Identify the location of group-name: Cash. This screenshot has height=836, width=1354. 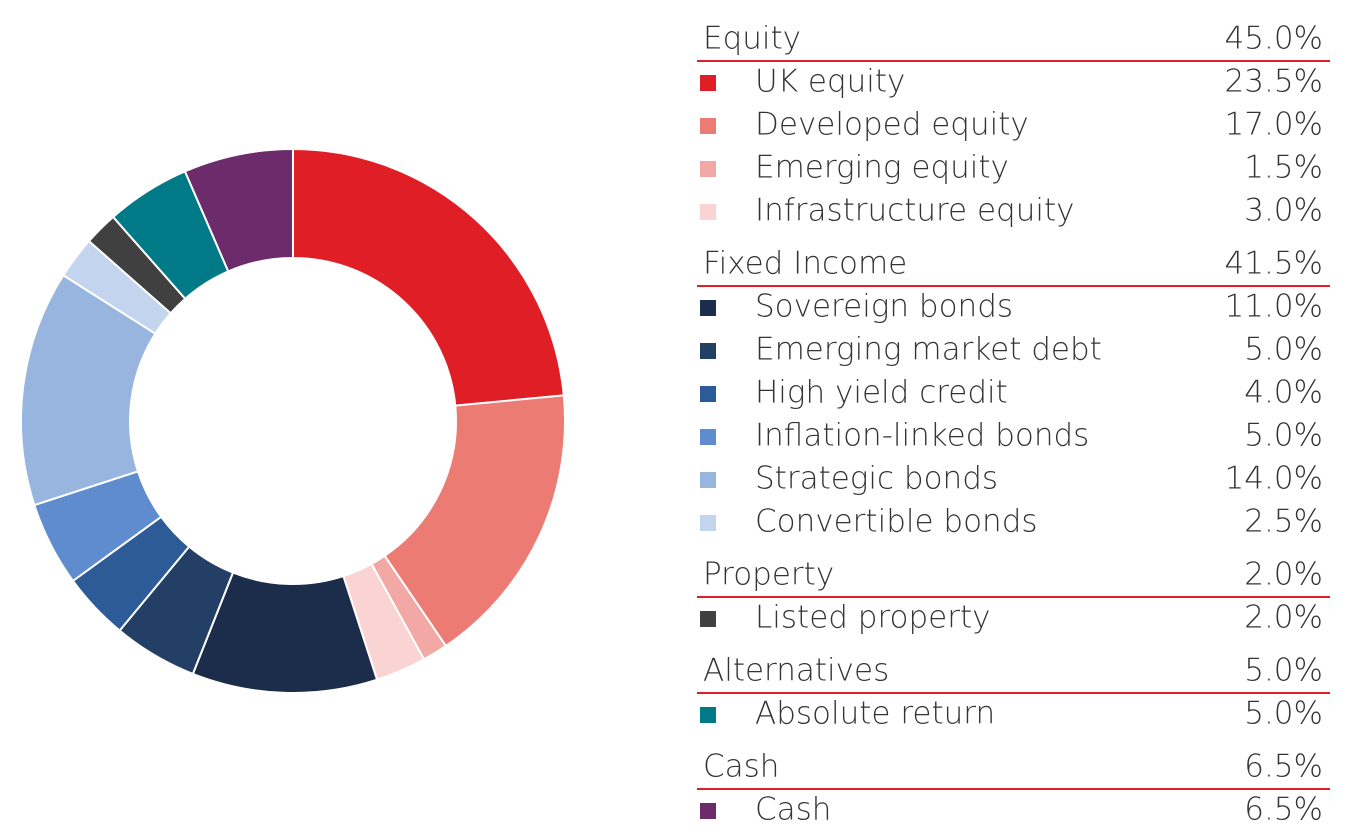
(741, 767).